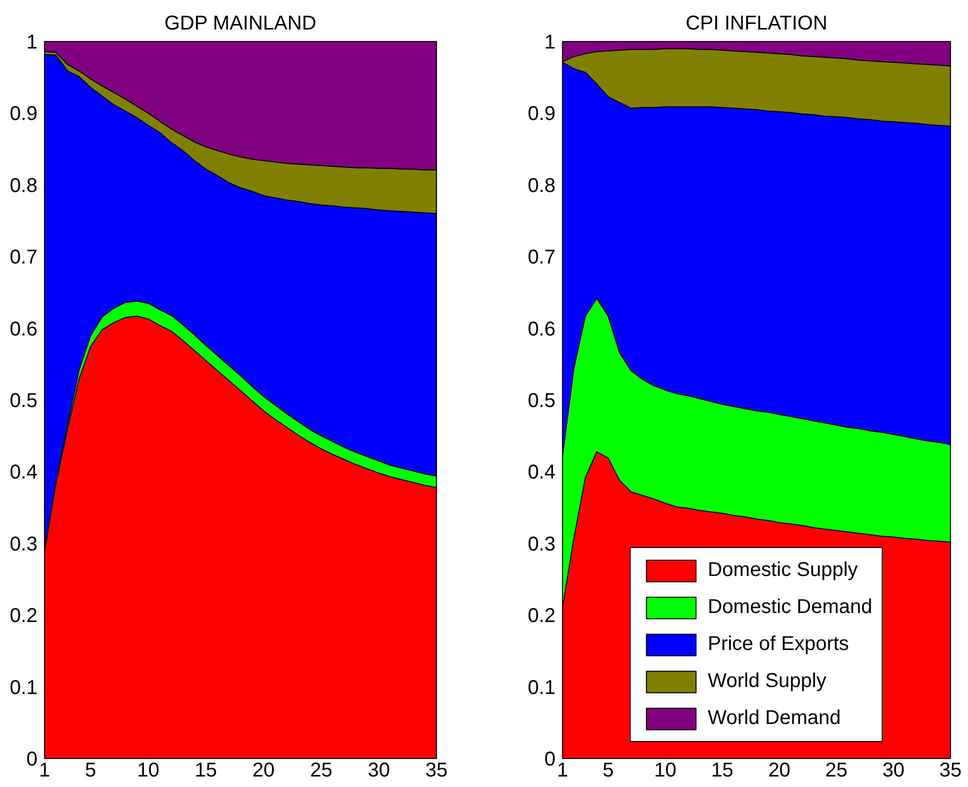  I want to click on legend-label: Price of Exports, so click(778, 644).